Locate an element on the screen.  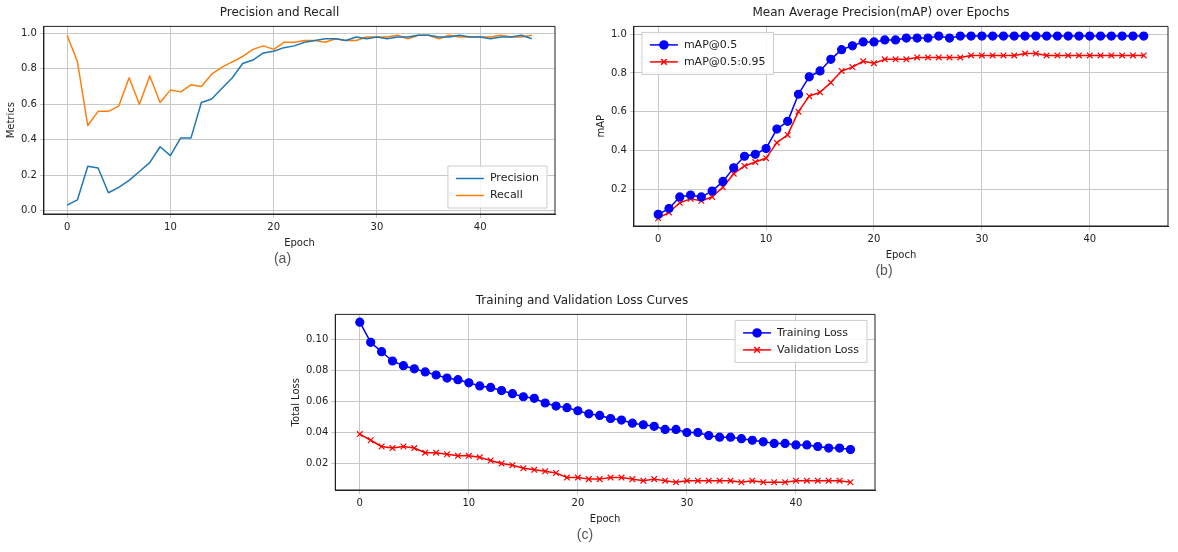
chart-title: Mean Average Precision(mAP) over Epochs is located at coordinates (881, 12).